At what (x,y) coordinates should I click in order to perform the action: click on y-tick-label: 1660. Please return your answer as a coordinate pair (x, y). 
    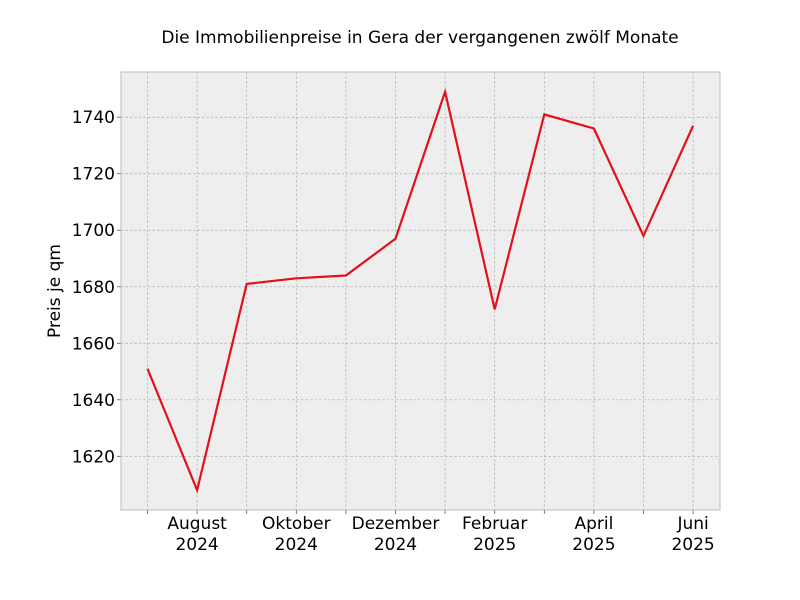
    Looking at the image, I should click on (93, 344).